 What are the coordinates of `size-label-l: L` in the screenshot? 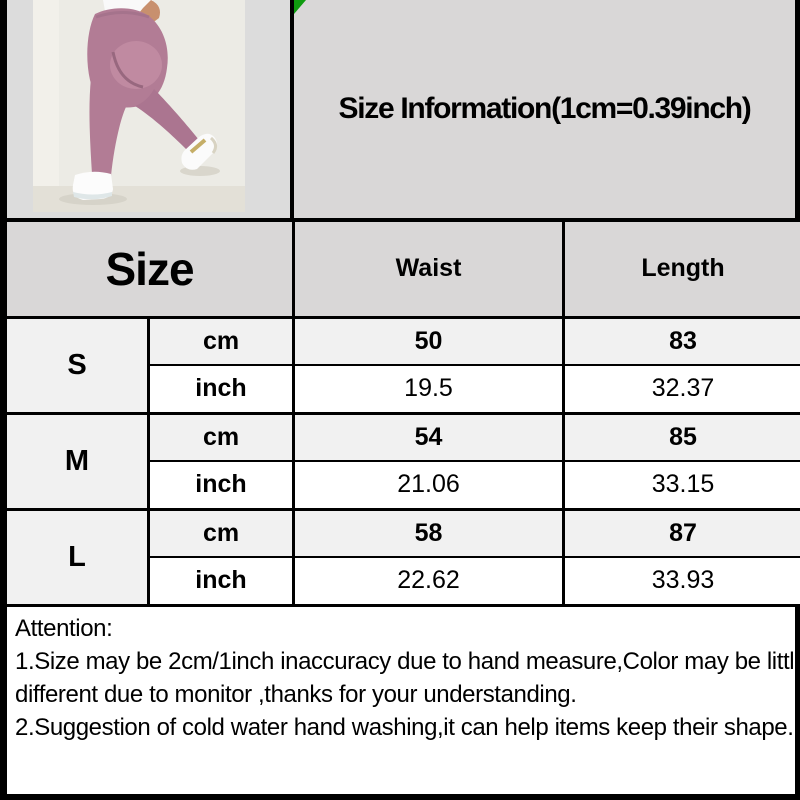 It's located at (76, 557).